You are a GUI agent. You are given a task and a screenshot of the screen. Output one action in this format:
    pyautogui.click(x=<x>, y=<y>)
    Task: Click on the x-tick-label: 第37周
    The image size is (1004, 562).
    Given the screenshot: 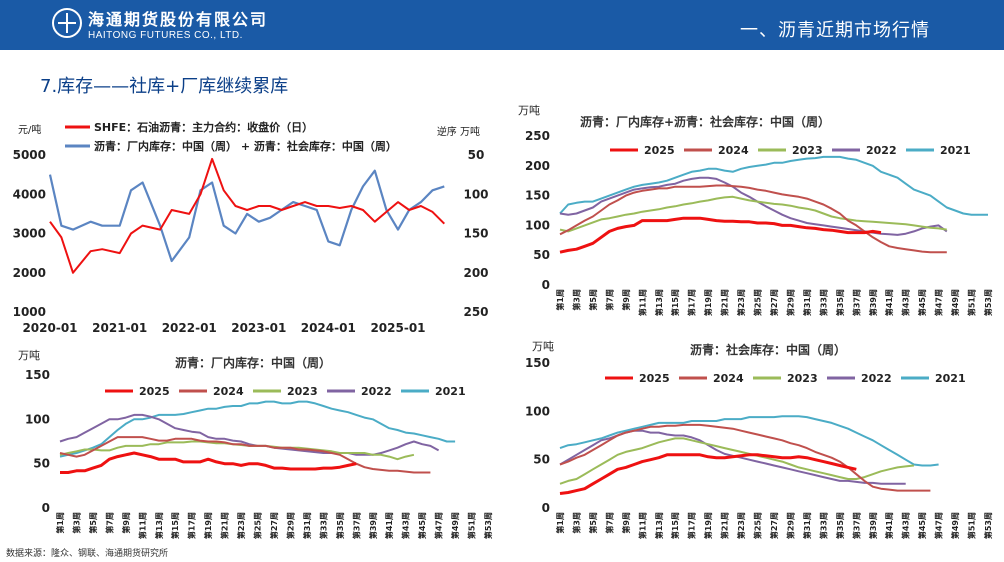 What is the action you would take?
    pyautogui.click(x=856, y=525)
    